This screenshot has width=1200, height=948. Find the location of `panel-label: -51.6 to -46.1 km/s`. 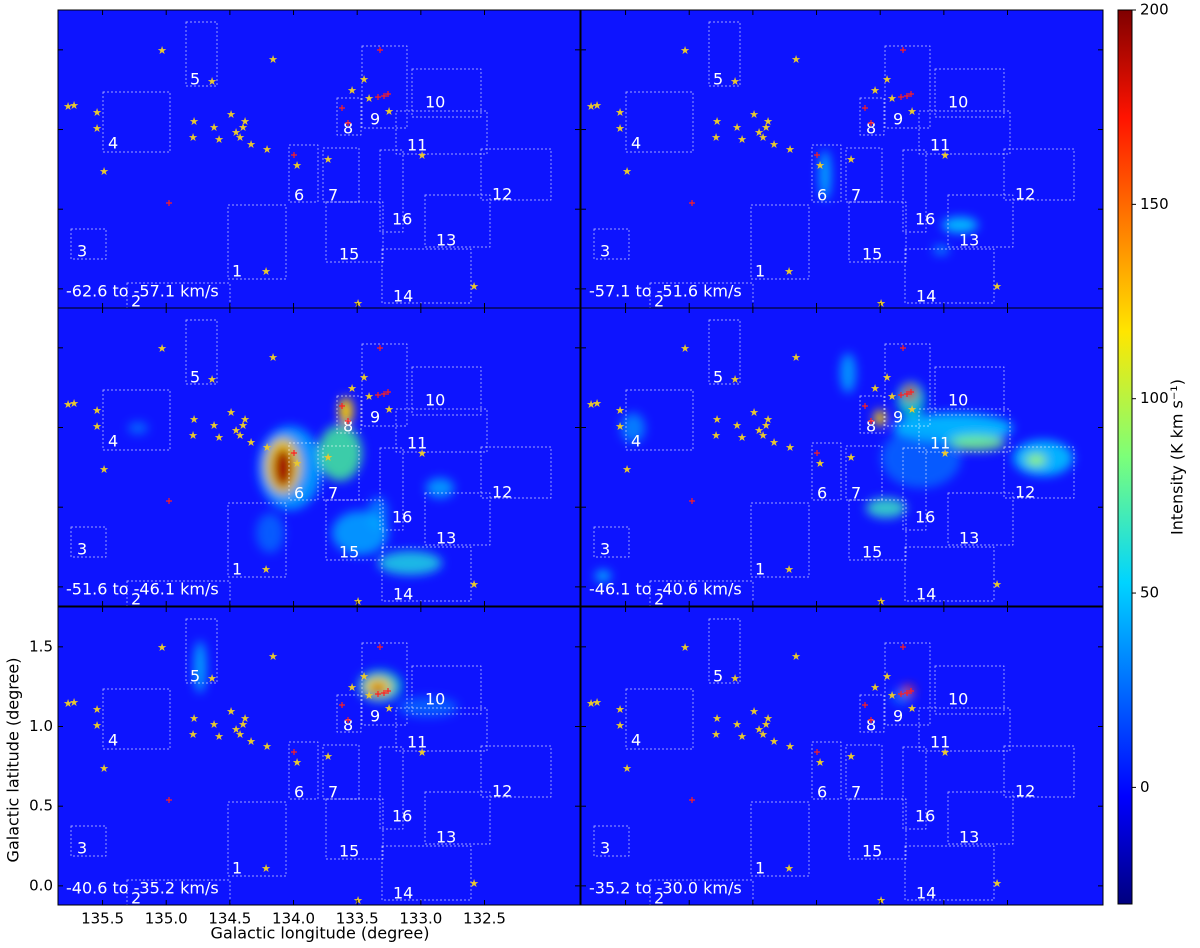

panel-label: -51.6 to -46.1 km/s is located at coordinates (142, 589).